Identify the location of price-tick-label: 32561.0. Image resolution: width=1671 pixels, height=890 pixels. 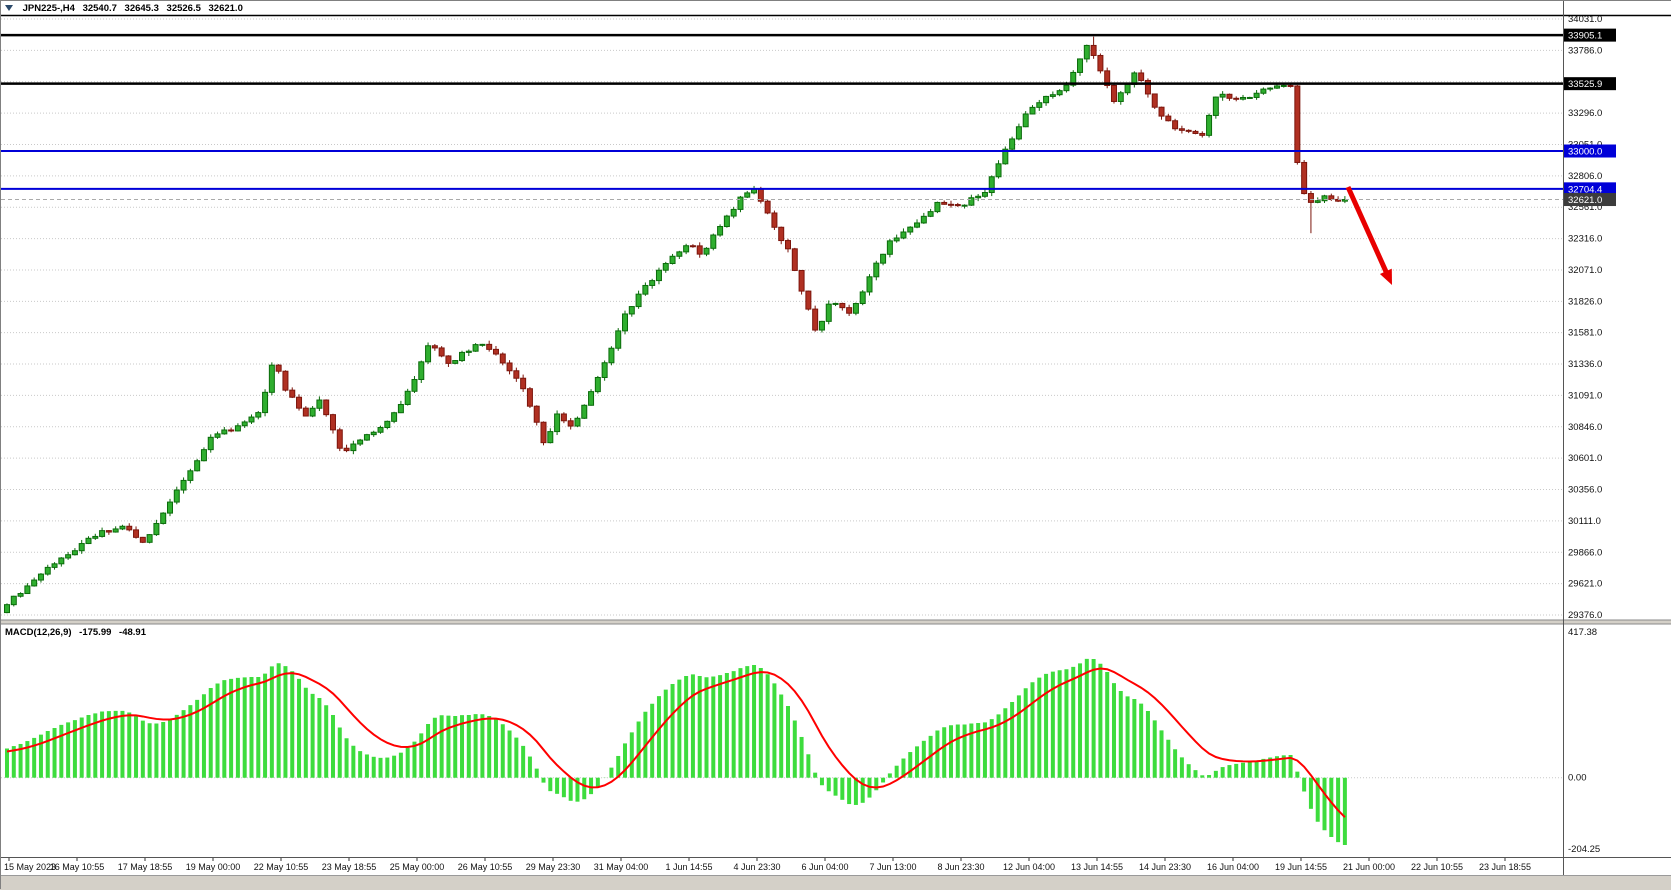
(1585, 207).